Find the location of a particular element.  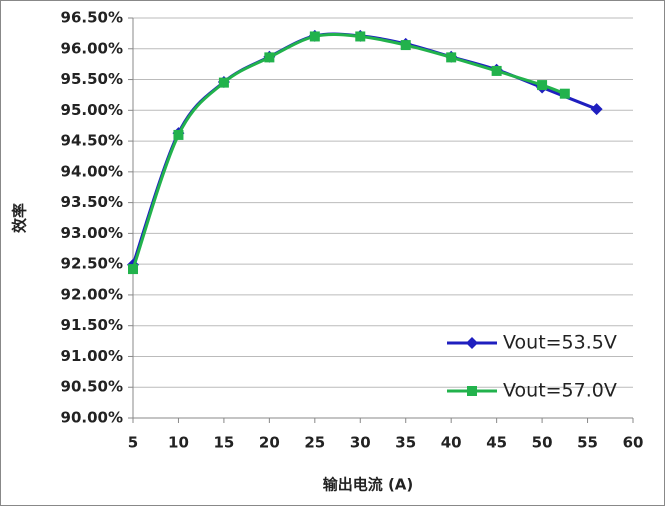

y-tick-label: 94.00% is located at coordinates (92, 171).